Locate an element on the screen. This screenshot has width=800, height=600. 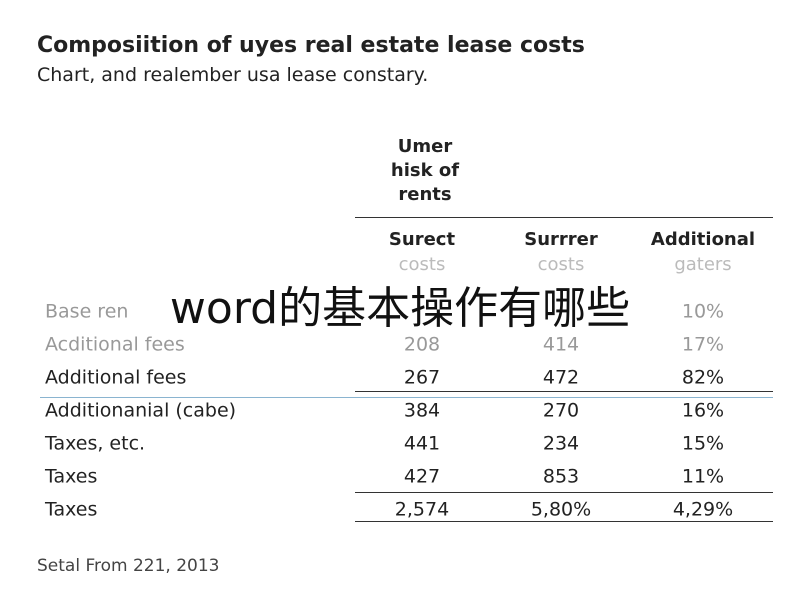
cell: 5,80% is located at coordinates (561, 509).